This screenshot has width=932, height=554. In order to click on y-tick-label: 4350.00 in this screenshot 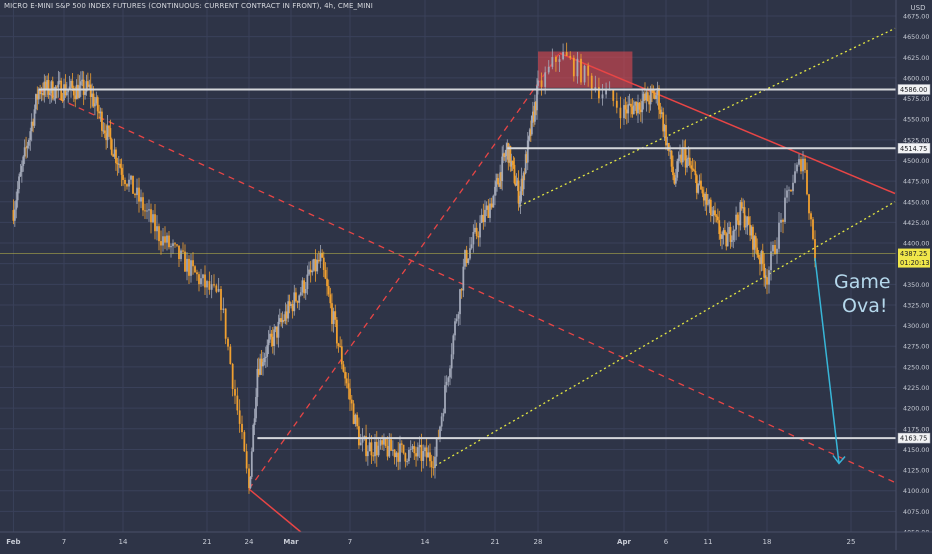, I will do `click(916, 285)`.